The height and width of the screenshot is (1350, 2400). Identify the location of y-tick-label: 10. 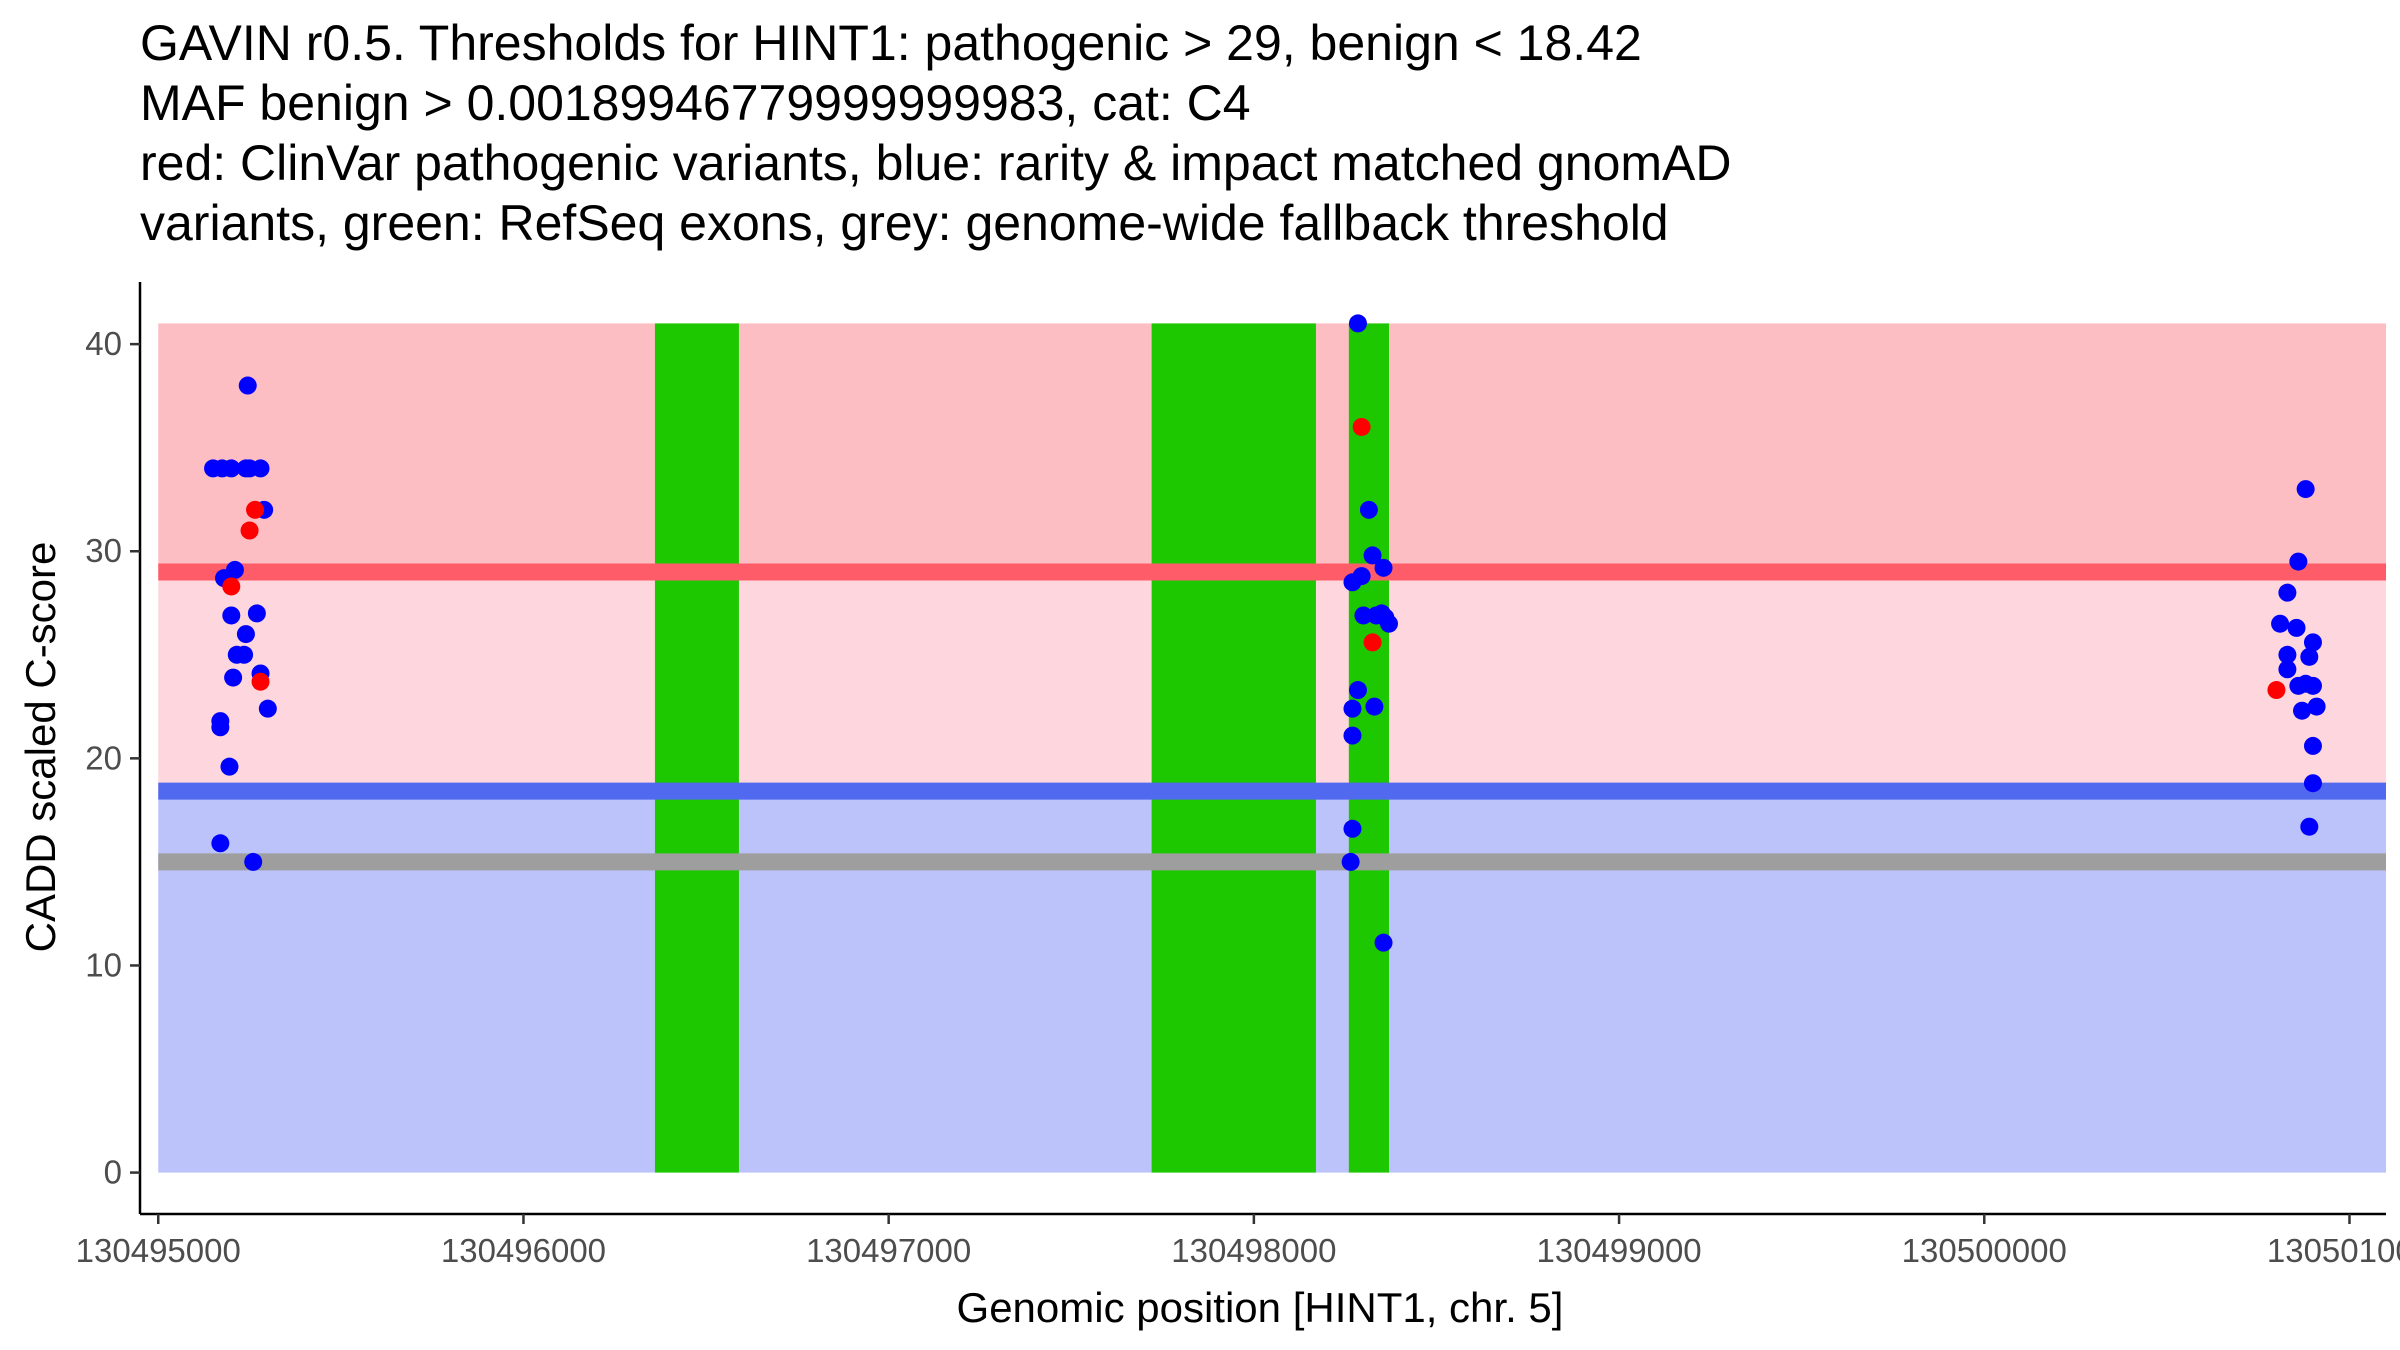
(103, 964).